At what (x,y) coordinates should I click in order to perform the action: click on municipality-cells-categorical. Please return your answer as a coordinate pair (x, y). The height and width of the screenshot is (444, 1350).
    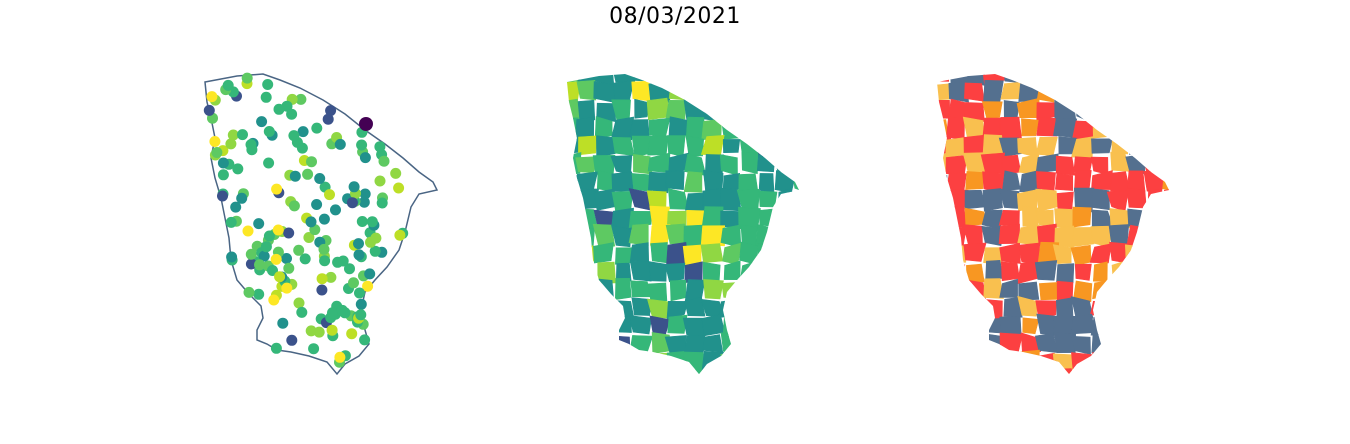
    Looking at the image, I should click on (1070, 242).